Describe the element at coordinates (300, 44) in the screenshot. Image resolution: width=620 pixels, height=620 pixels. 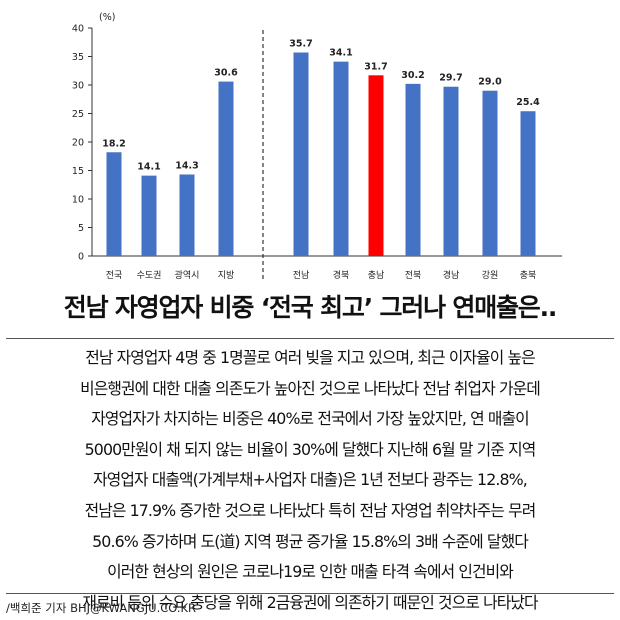
I see `value-label: 35.7` at that location.